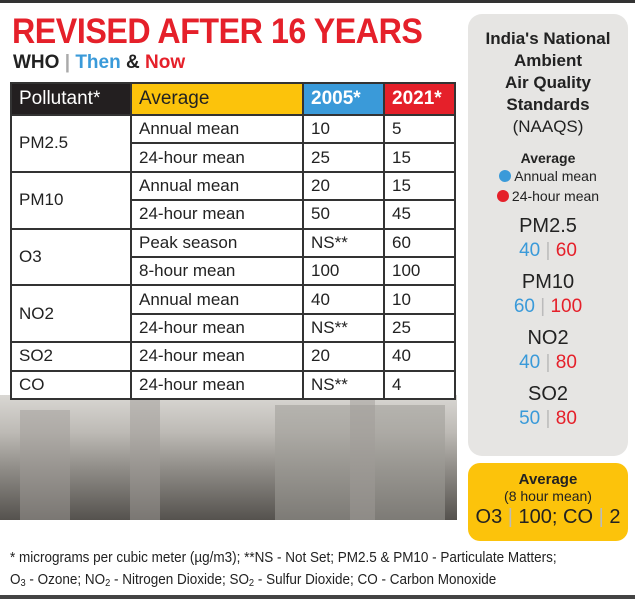  What do you see at coordinates (317, 597) in the screenshot?
I see `bottom-border` at bounding box center [317, 597].